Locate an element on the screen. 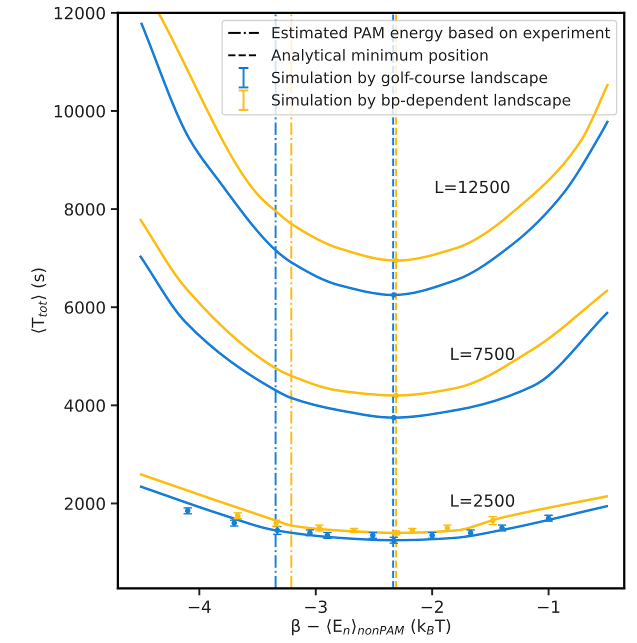 The image size is (637, 643). legend-label: Simulation by golf-course landscape is located at coordinates (410, 78).